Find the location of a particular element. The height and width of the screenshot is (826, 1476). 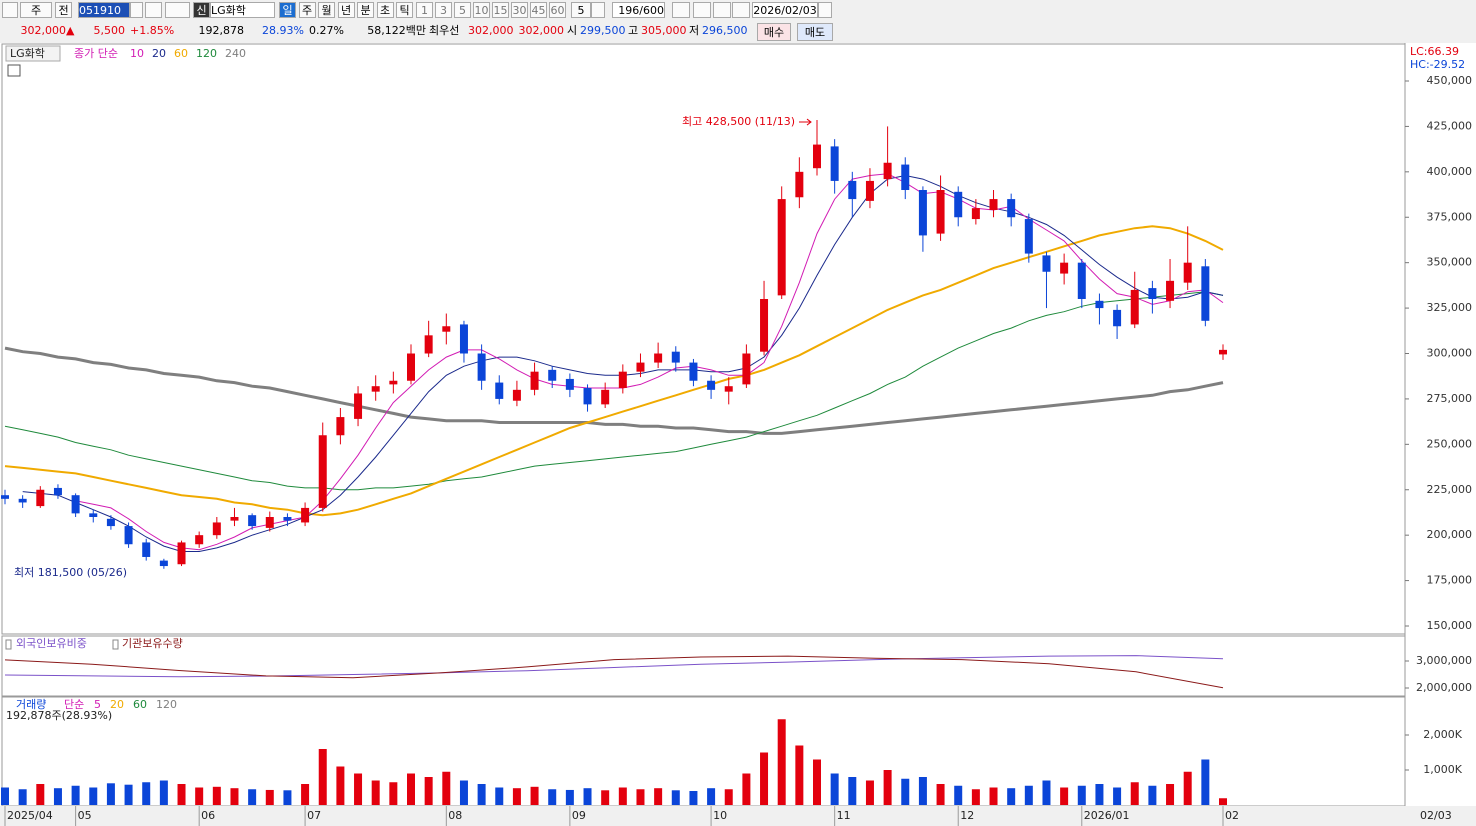

minute-button: 60 is located at coordinates (557, 10).